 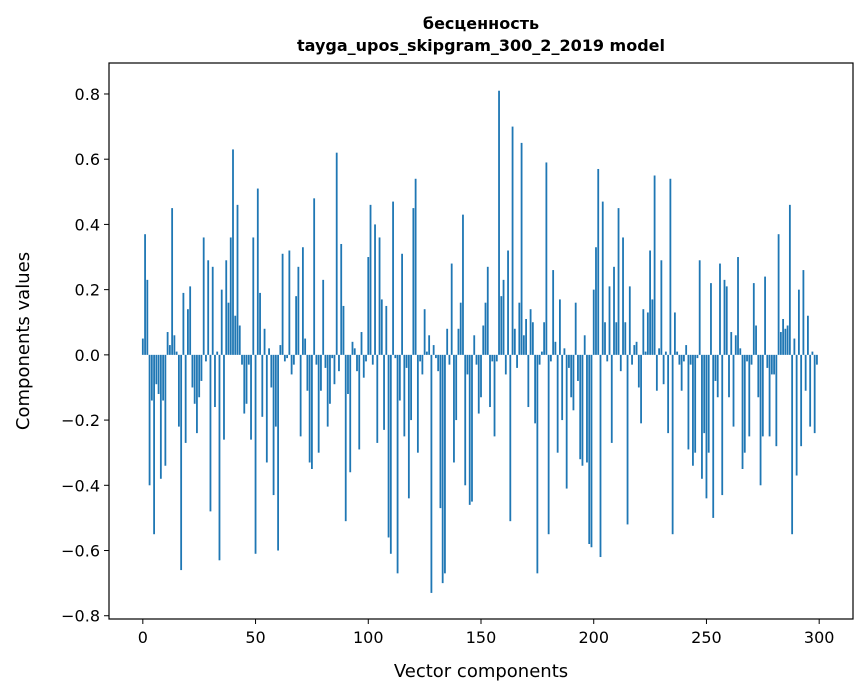 I want to click on y-tick-label: −0.4, so click(x=80, y=485).